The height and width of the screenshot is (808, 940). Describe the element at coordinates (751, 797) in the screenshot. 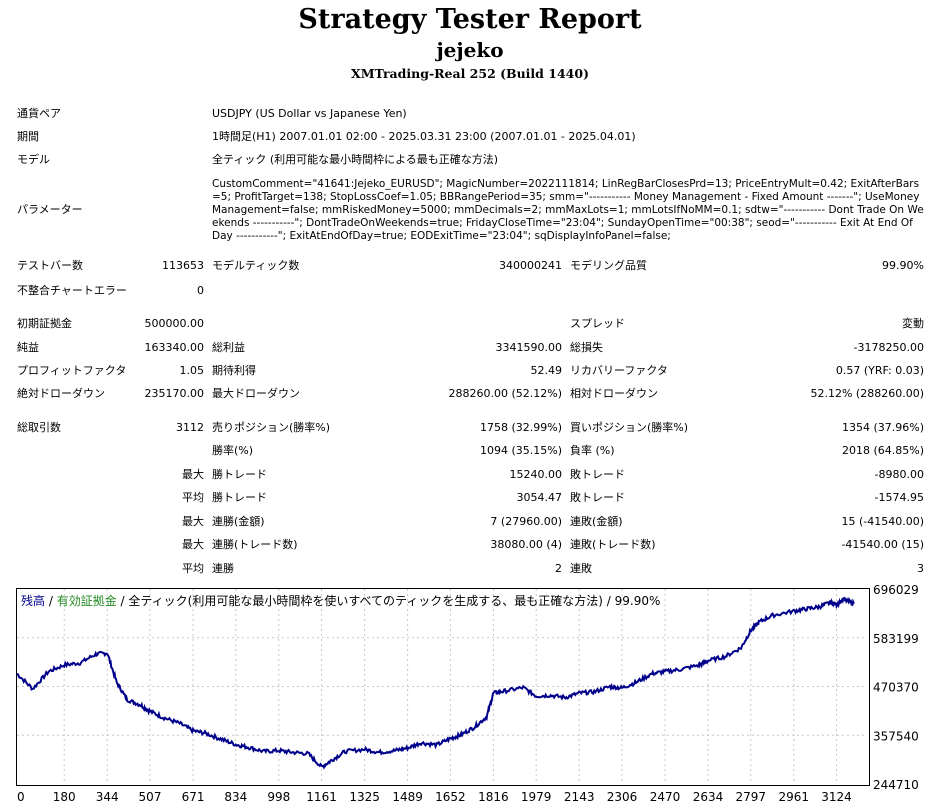

I see `x-tick-label: 2797` at that location.